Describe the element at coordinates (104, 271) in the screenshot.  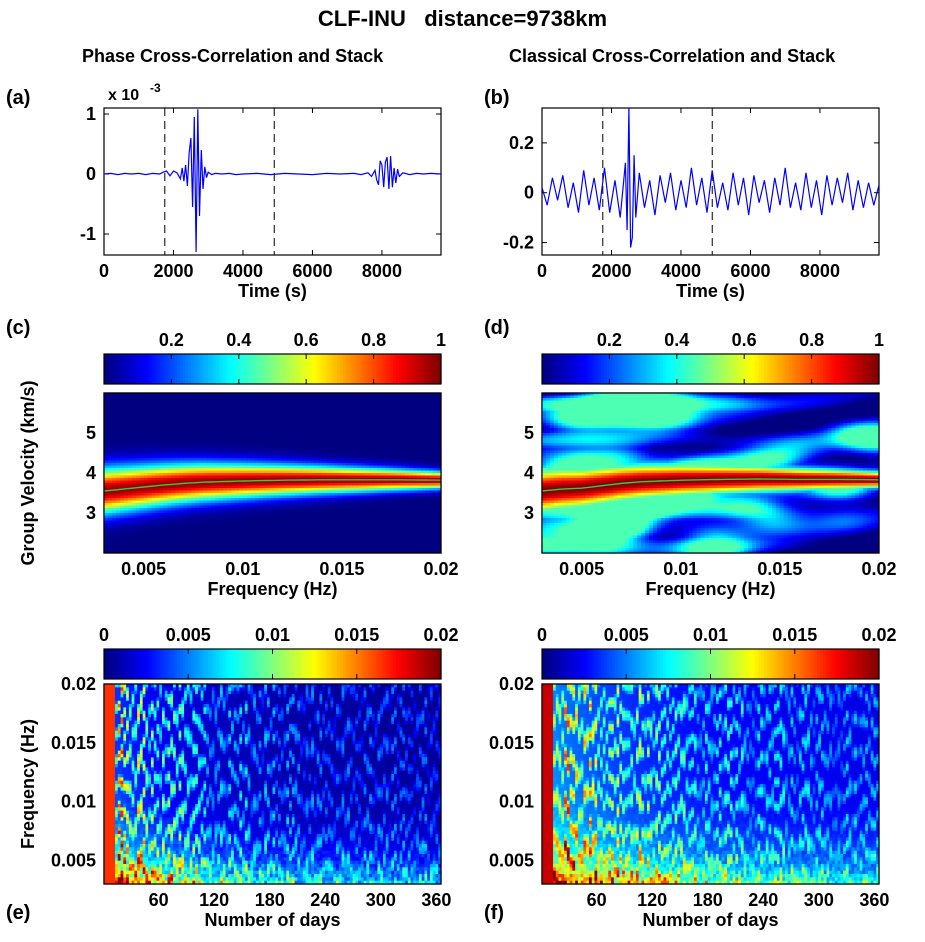
I see `x-tick-label: 0` at that location.